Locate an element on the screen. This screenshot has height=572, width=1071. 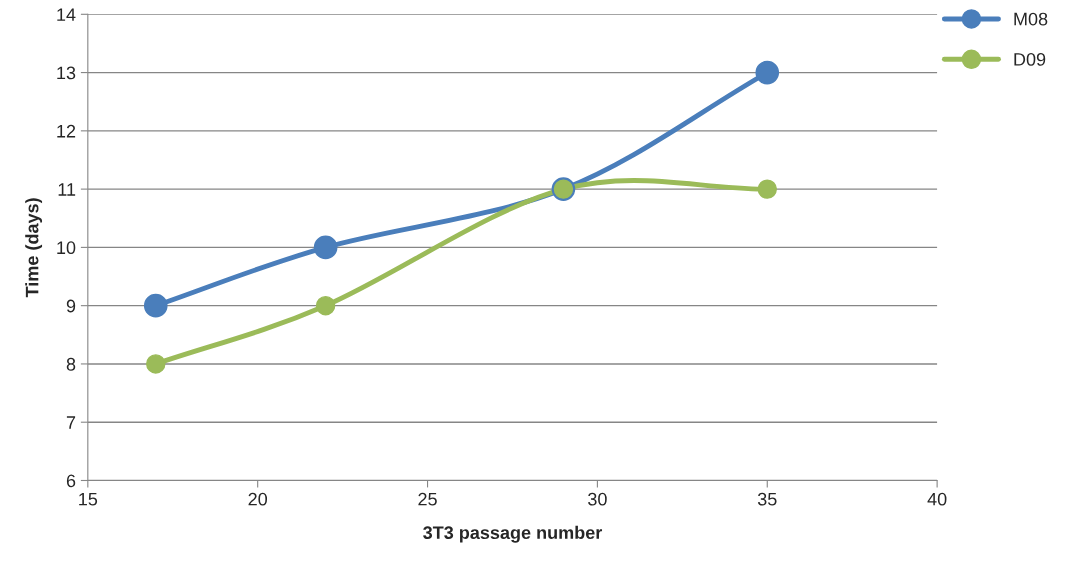
x-tick-label: 40 is located at coordinates (937, 499).